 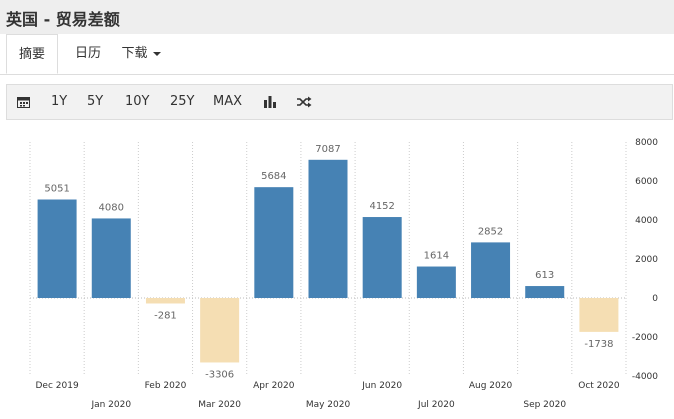 What do you see at coordinates (544, 275) in the screenshot?
I see `bar-value-label: 613` at bounding box center [544, 275].